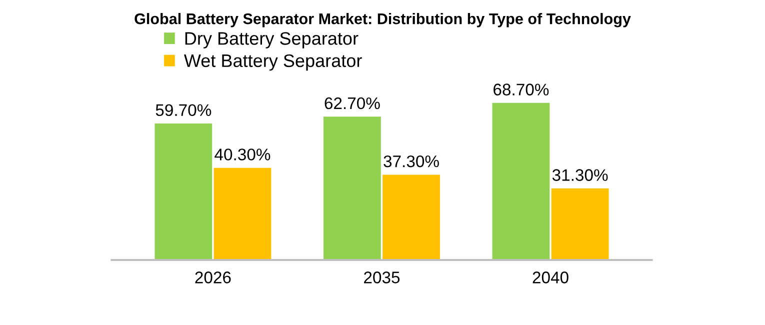 This screenshot has width=765, height=325. Describe the element at coordinates (352, 103) in the screenshot. I see `data-label: 62.70%` at that location.